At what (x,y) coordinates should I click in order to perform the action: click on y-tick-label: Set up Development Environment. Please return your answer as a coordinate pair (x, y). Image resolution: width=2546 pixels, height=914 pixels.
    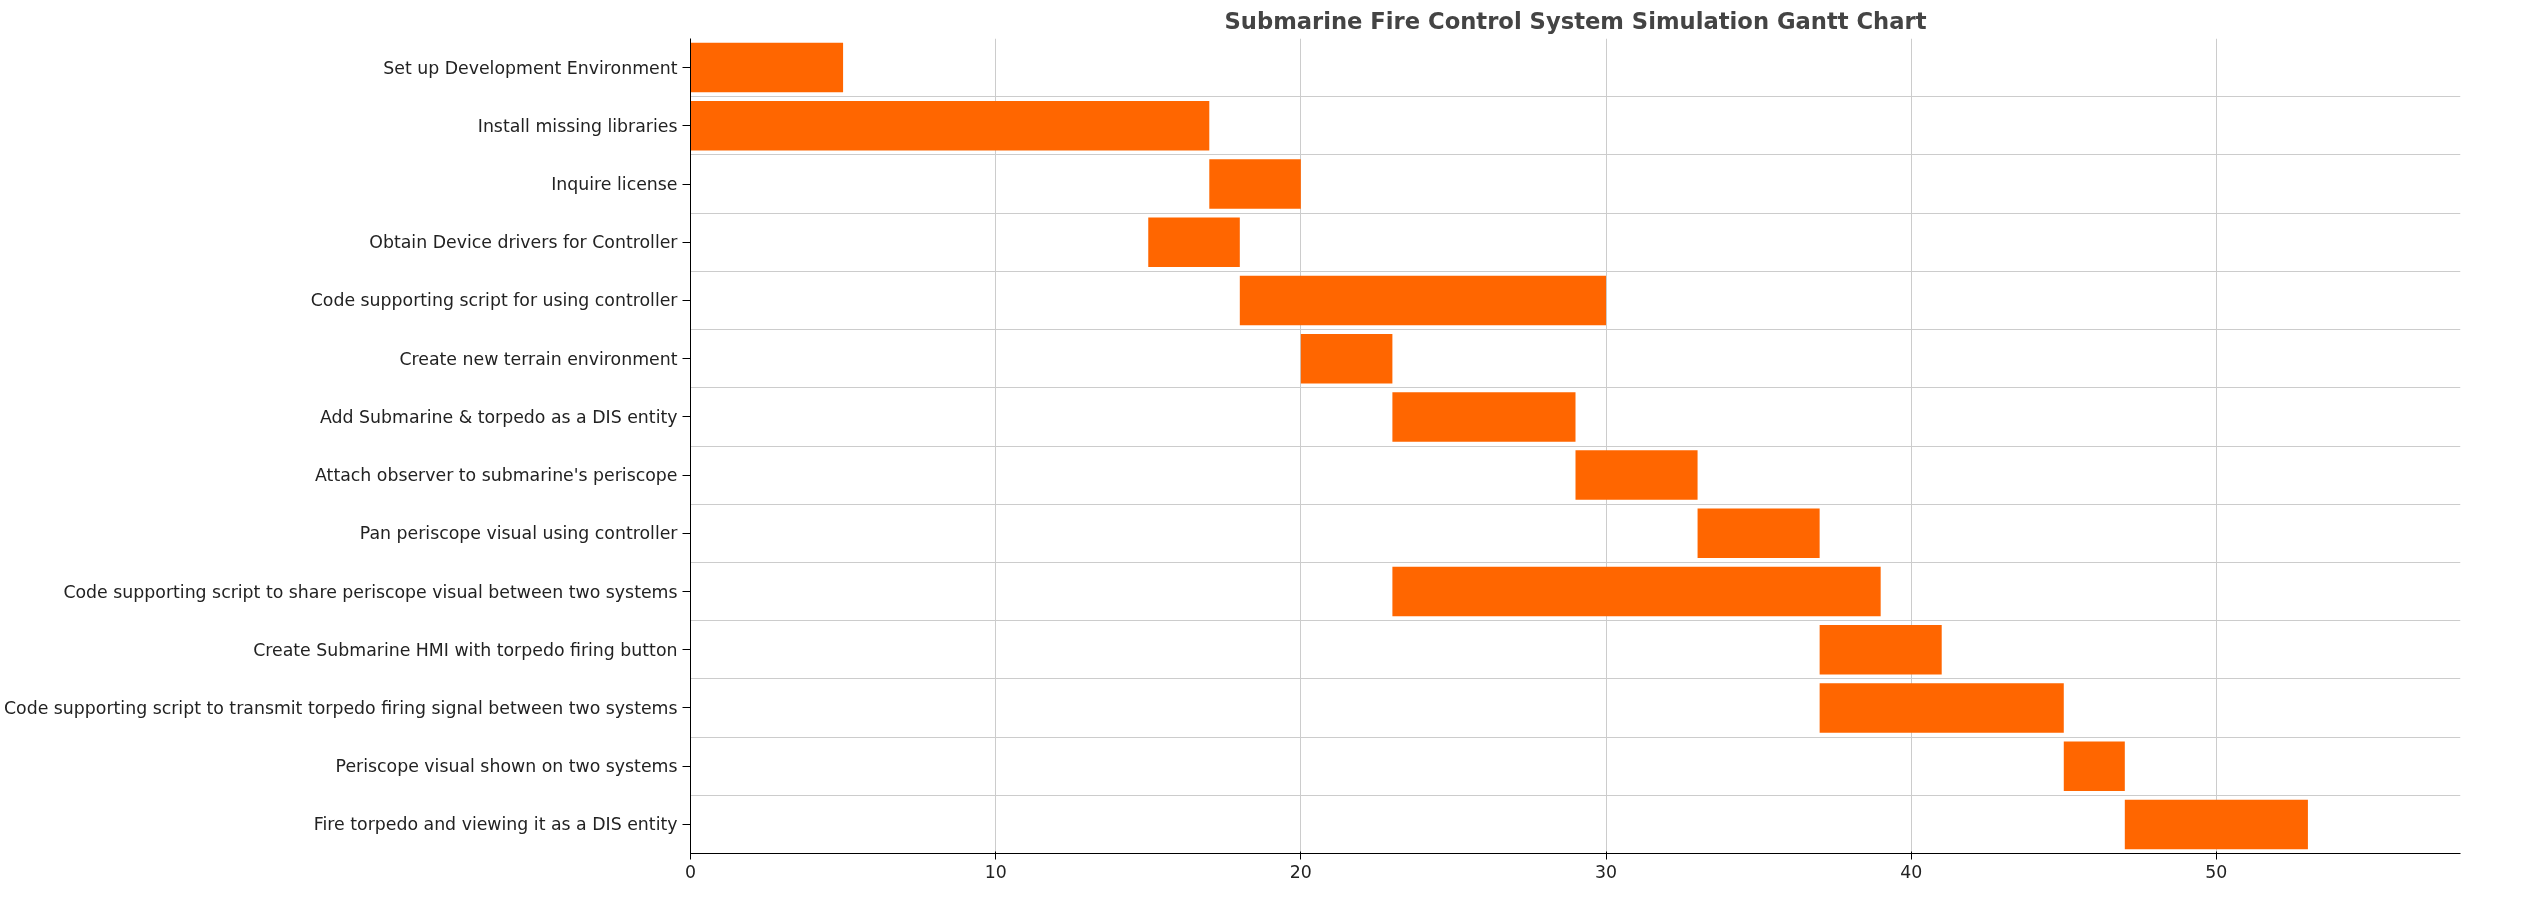
    Looking at the image, I should click on (530, 67).